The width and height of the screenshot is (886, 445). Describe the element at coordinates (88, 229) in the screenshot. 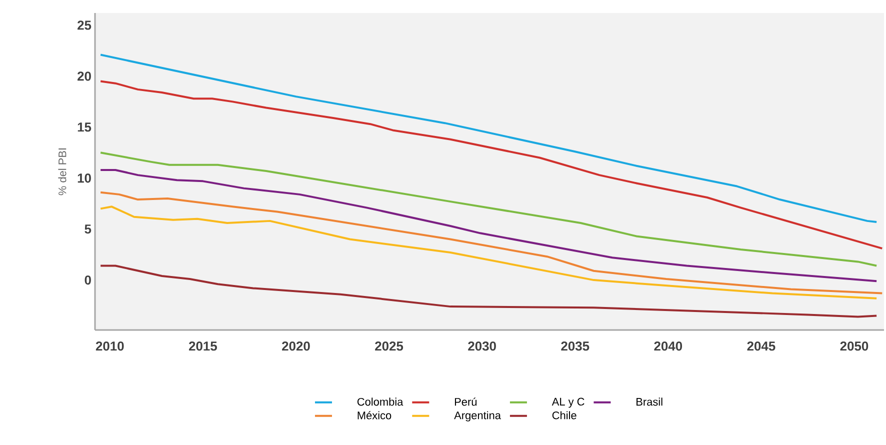

I see `y-tick-label: 5` at that location.